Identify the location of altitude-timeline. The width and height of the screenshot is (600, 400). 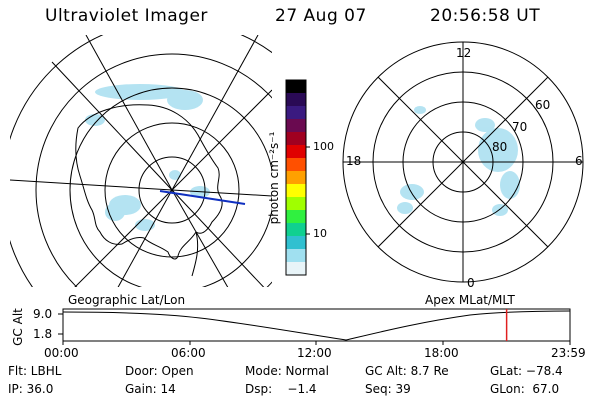
(314, 326).